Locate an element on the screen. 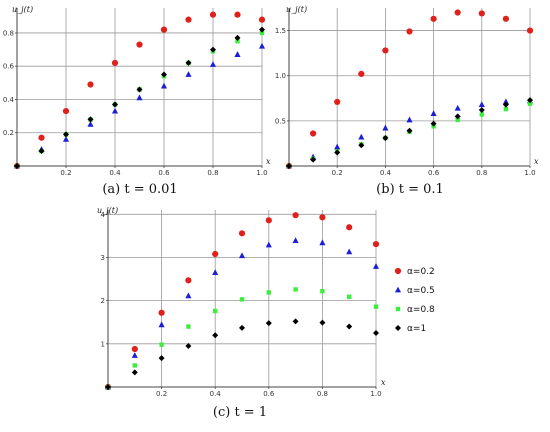 This screenshot has width=550, height=432. panel-caption: (b) t = 0.1 is located at coordinates (410, 189).